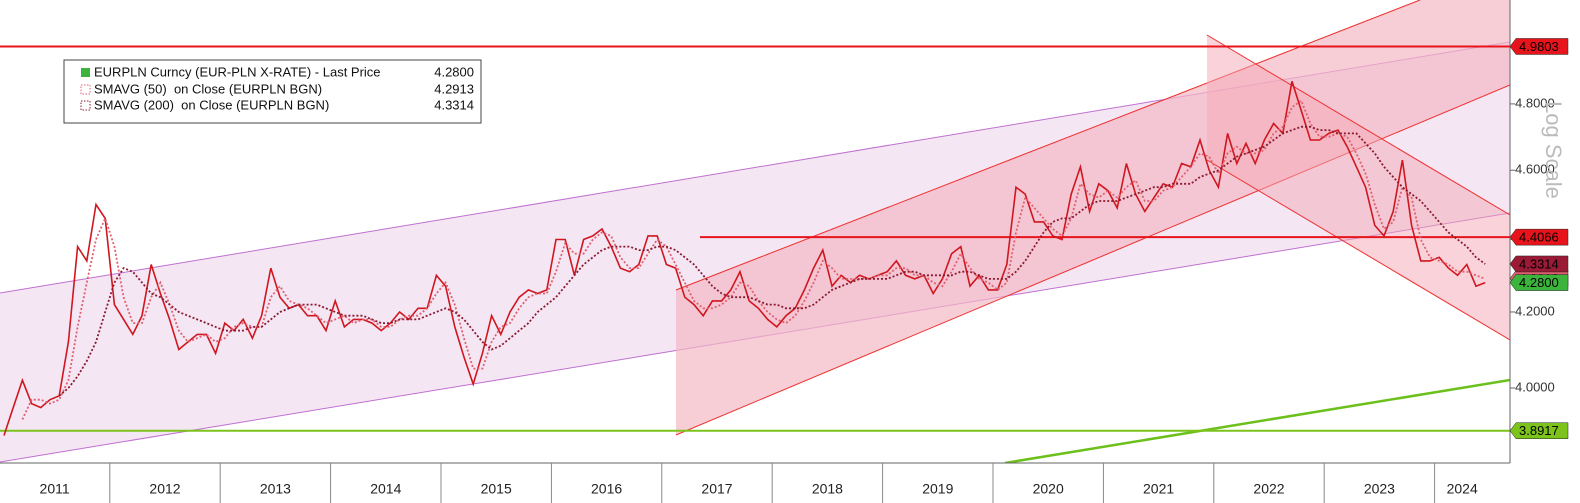  I want to click on legend-box, so click(272, 91).